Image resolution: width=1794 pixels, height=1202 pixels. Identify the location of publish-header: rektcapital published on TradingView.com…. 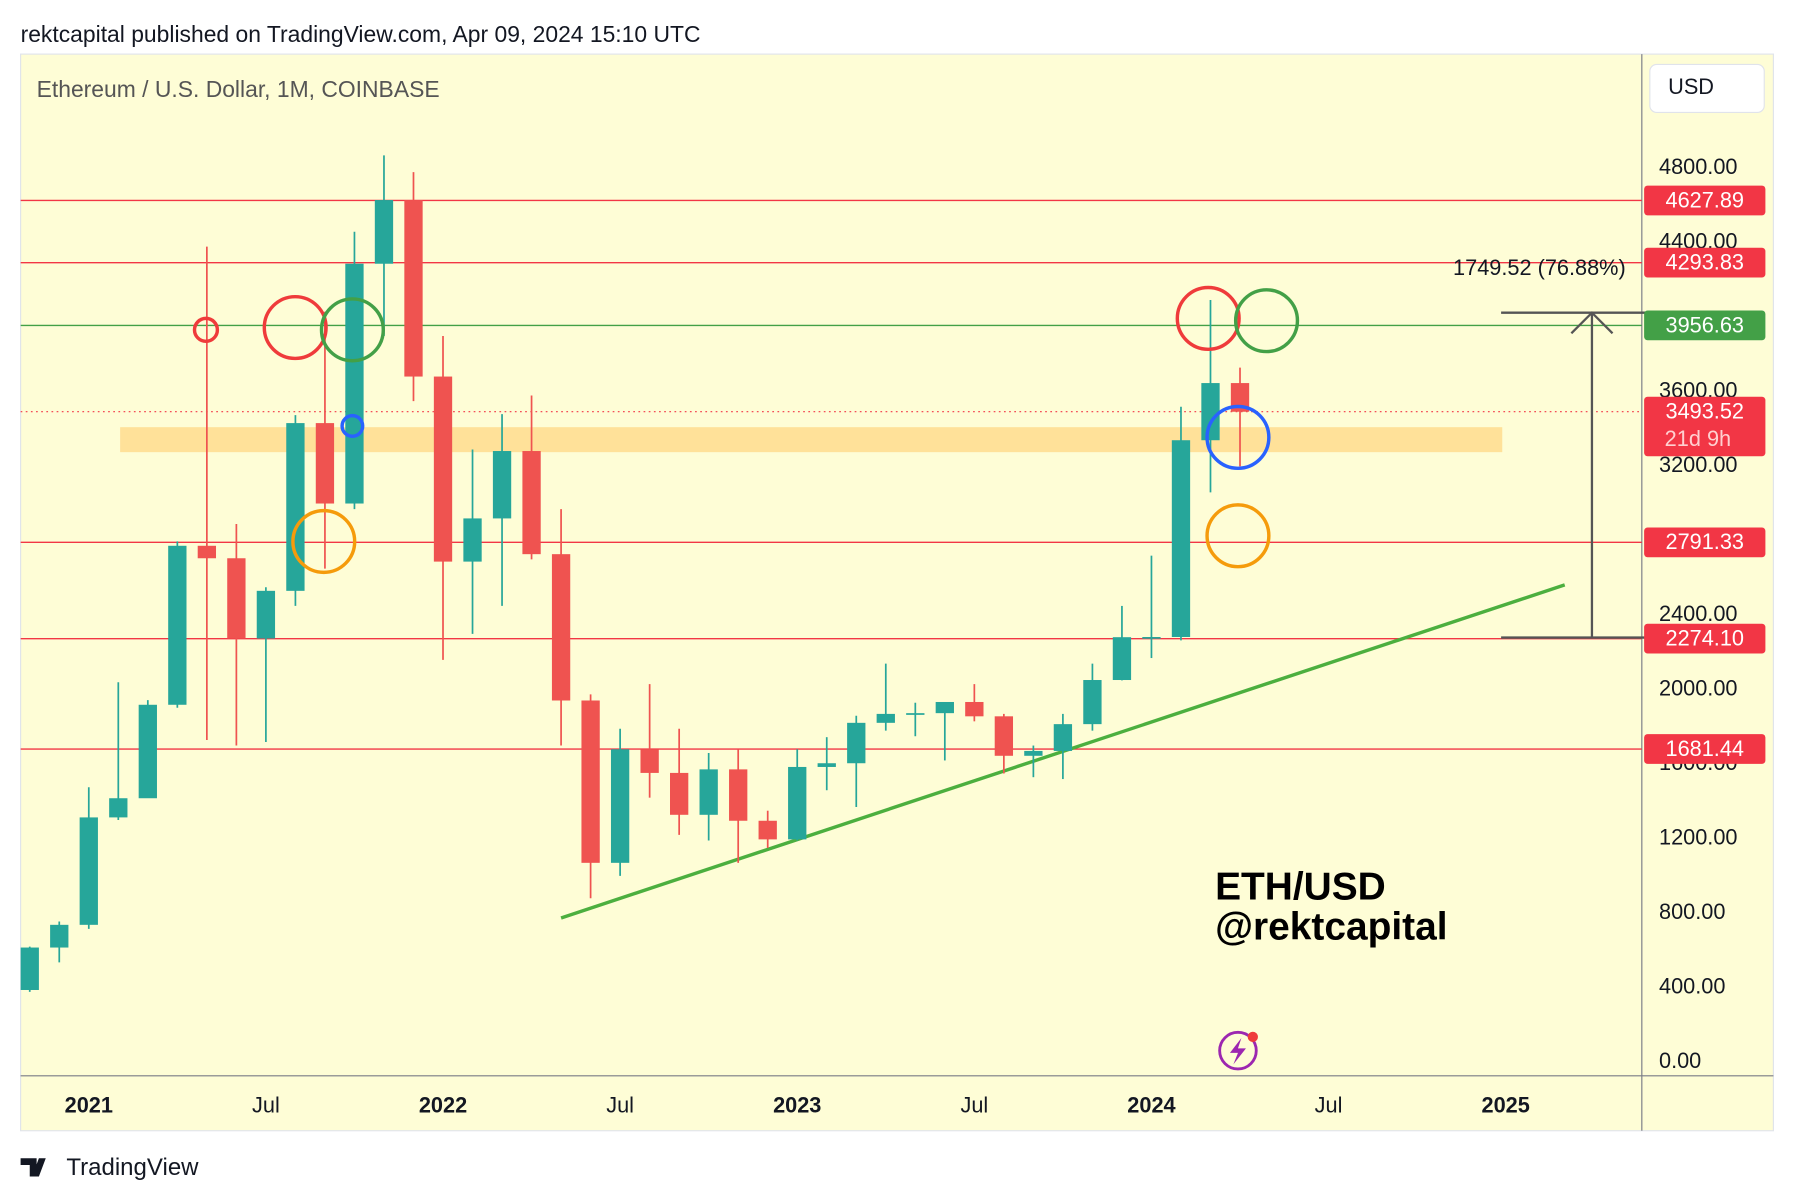
(361, 34).